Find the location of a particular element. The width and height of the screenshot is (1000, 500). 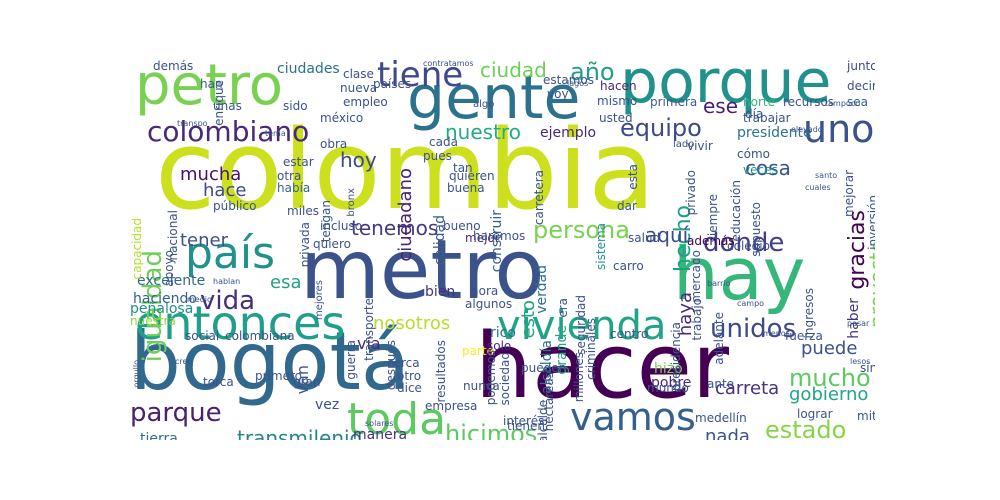

word-pues: pues is located at coordinates (437, 156).